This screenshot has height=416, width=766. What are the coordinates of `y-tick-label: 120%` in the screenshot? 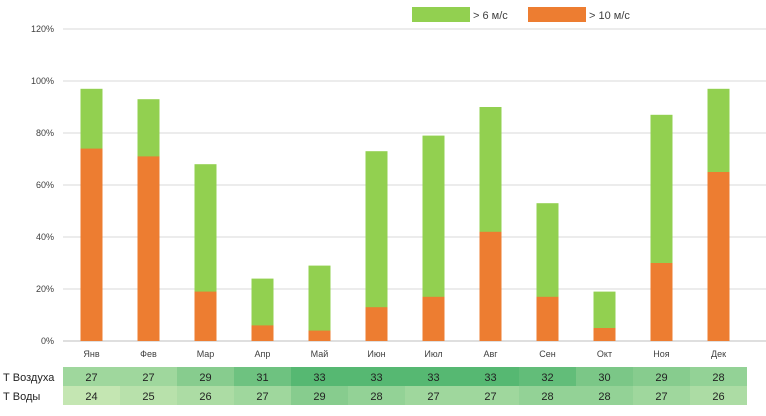 It's located at (42, 29).